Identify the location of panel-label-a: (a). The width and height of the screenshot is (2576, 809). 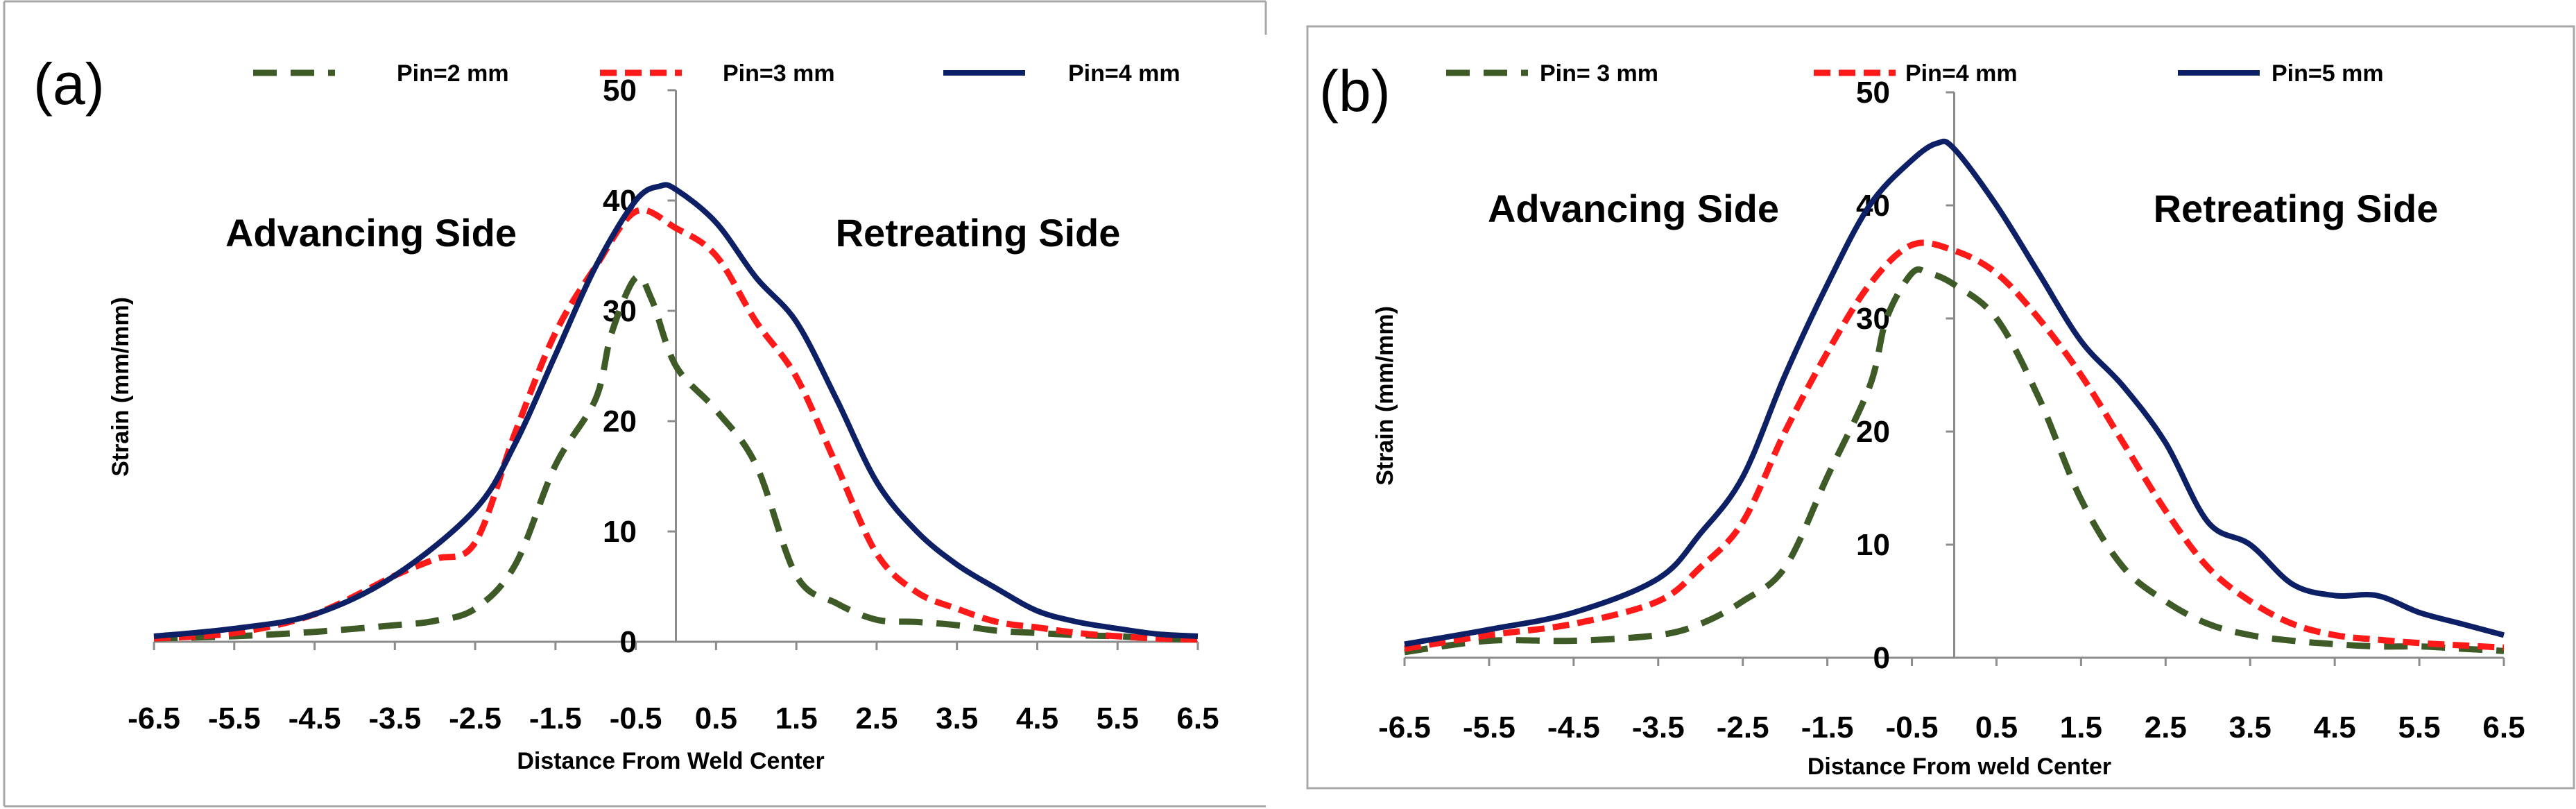
(69, 84).